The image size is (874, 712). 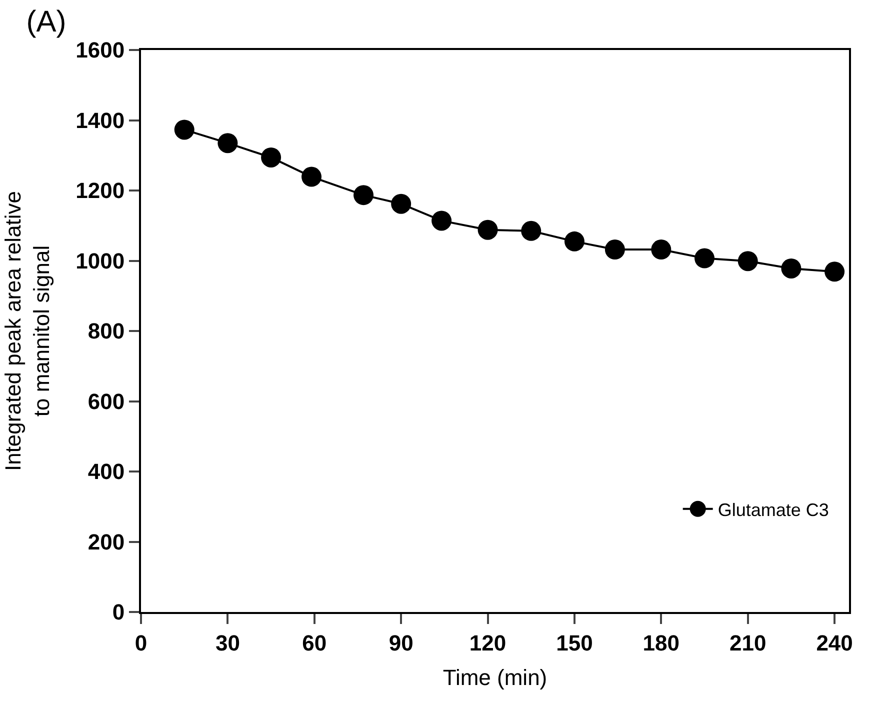 I want to click on x-tick-label: 60, so click(x=314, y=643).